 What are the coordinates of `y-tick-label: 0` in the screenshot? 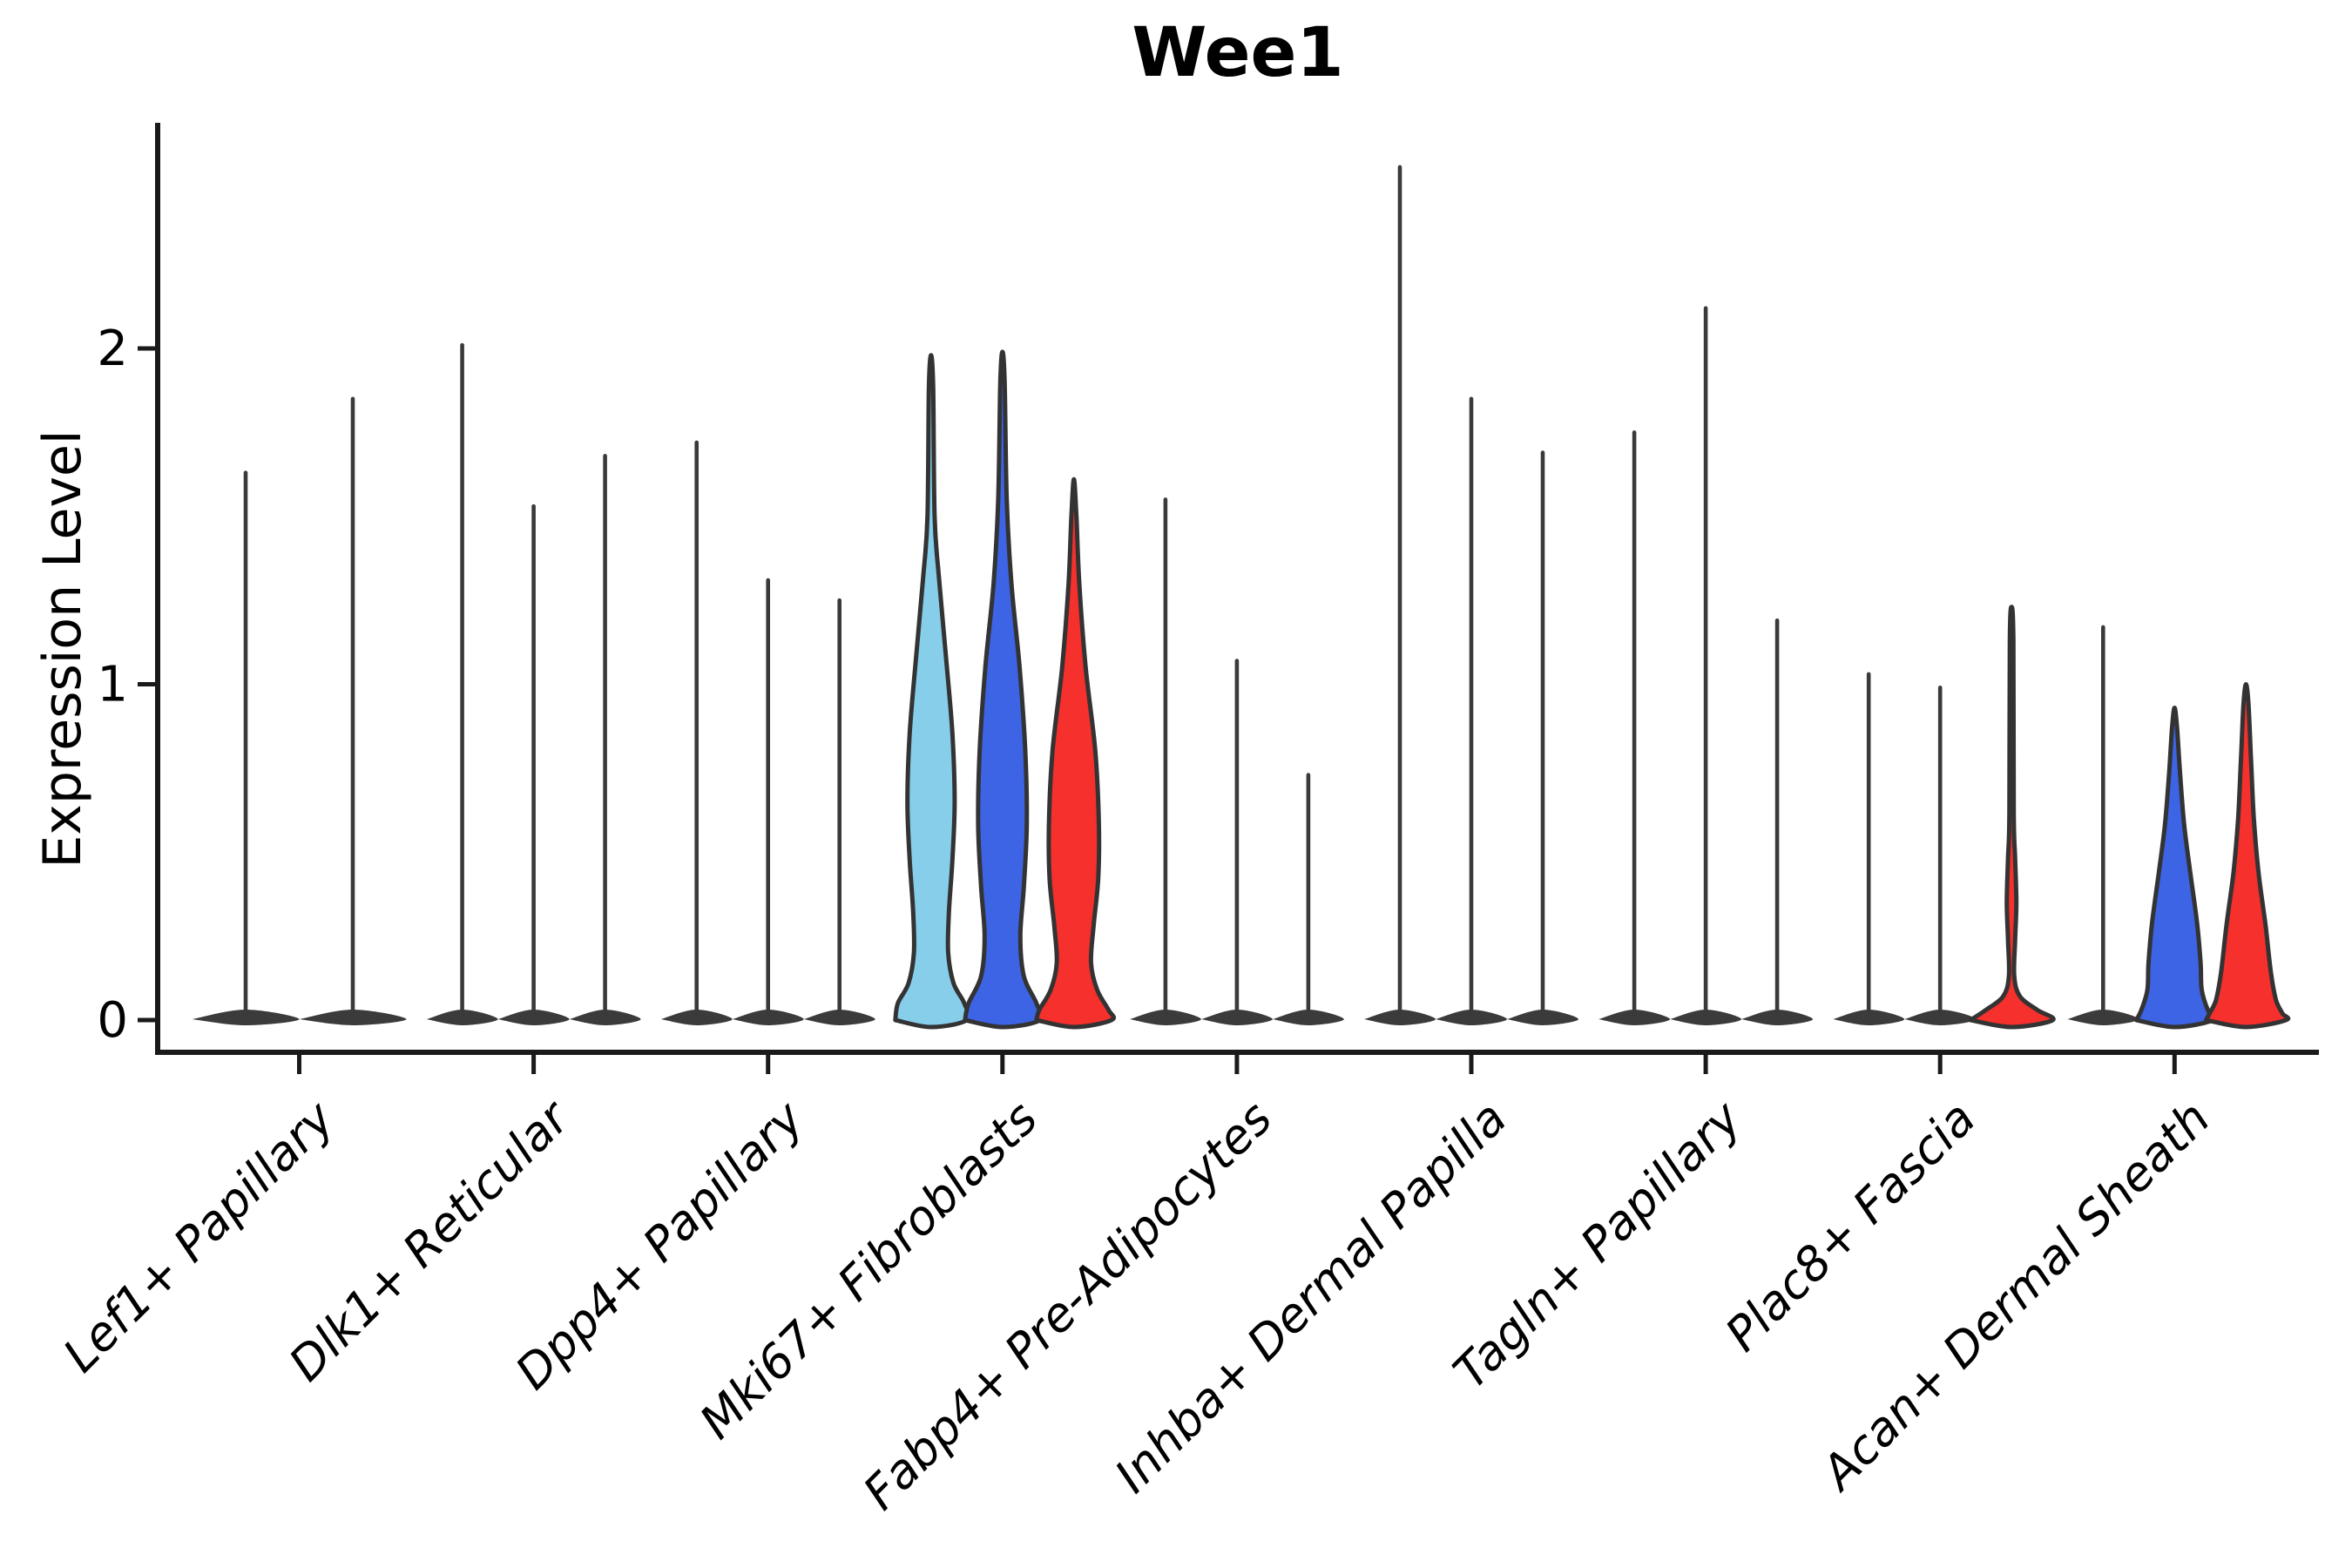 It's located at (113, 1021).